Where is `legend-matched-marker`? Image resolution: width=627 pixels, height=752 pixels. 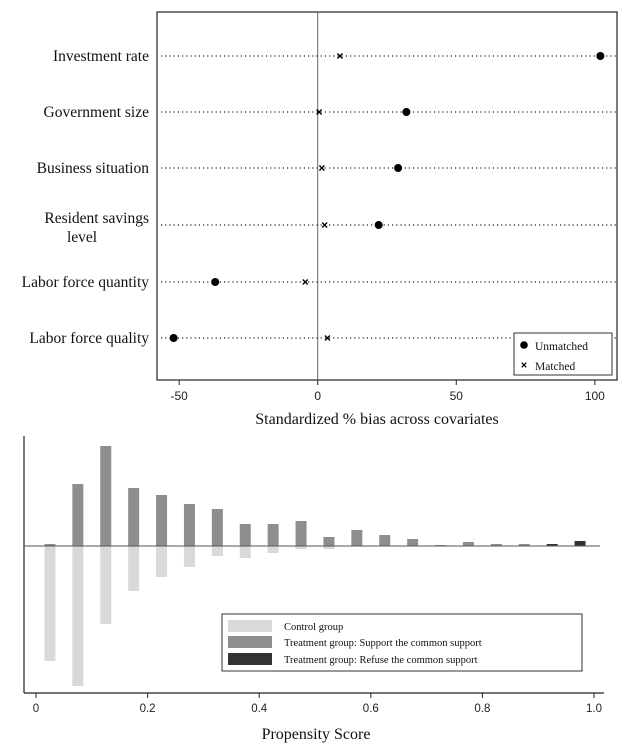 legend-matched-marker is located at coordinates (524, 365).